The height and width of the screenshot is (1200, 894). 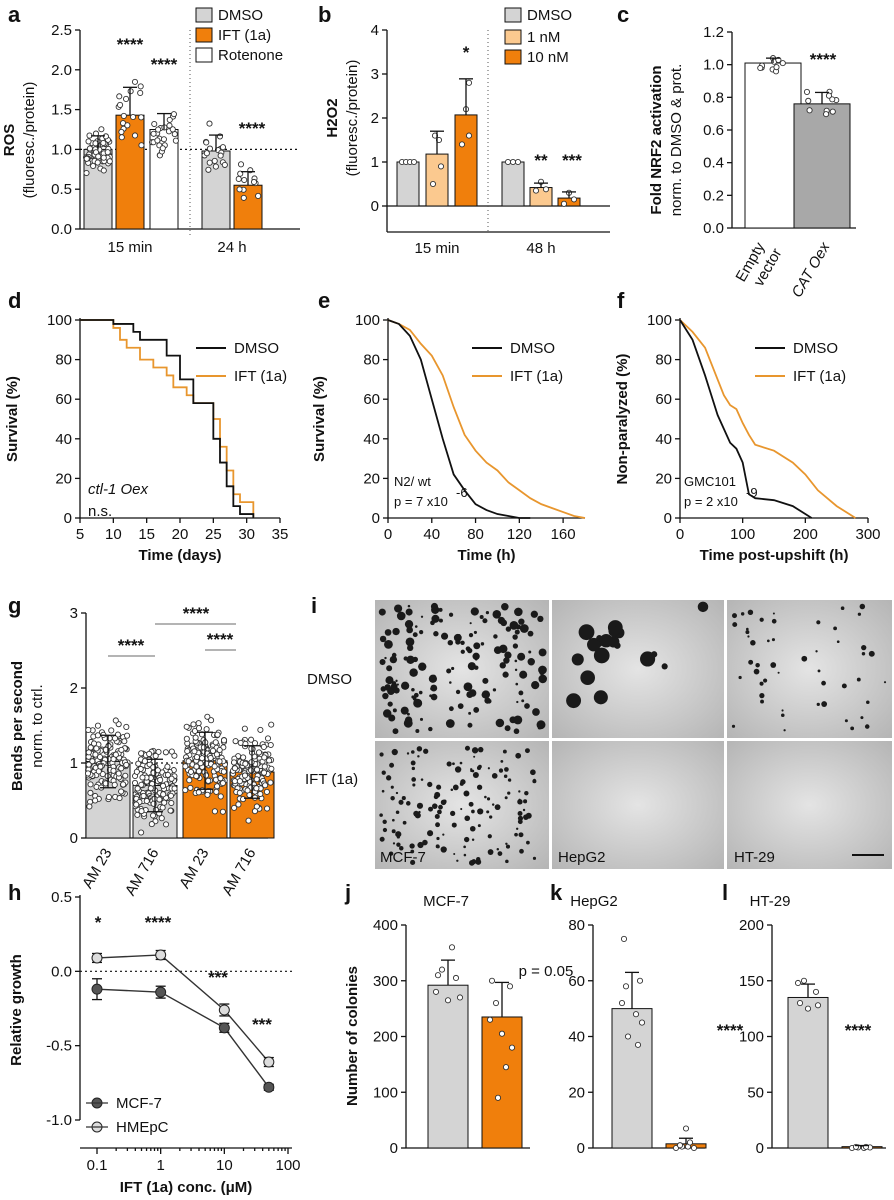 I want to click on panel-h-y-tick-label: 0.5, so click(x=61, y=897).